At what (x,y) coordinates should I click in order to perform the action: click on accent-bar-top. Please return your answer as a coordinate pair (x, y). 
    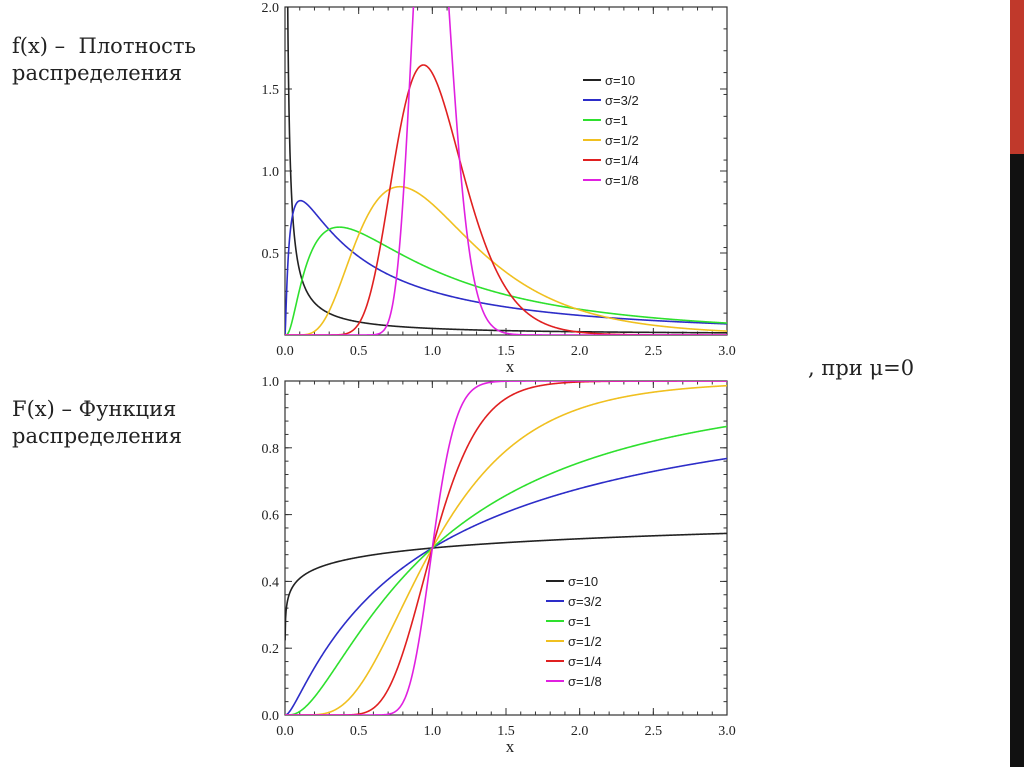
    Looking at the image, I should click on (1017, 77).